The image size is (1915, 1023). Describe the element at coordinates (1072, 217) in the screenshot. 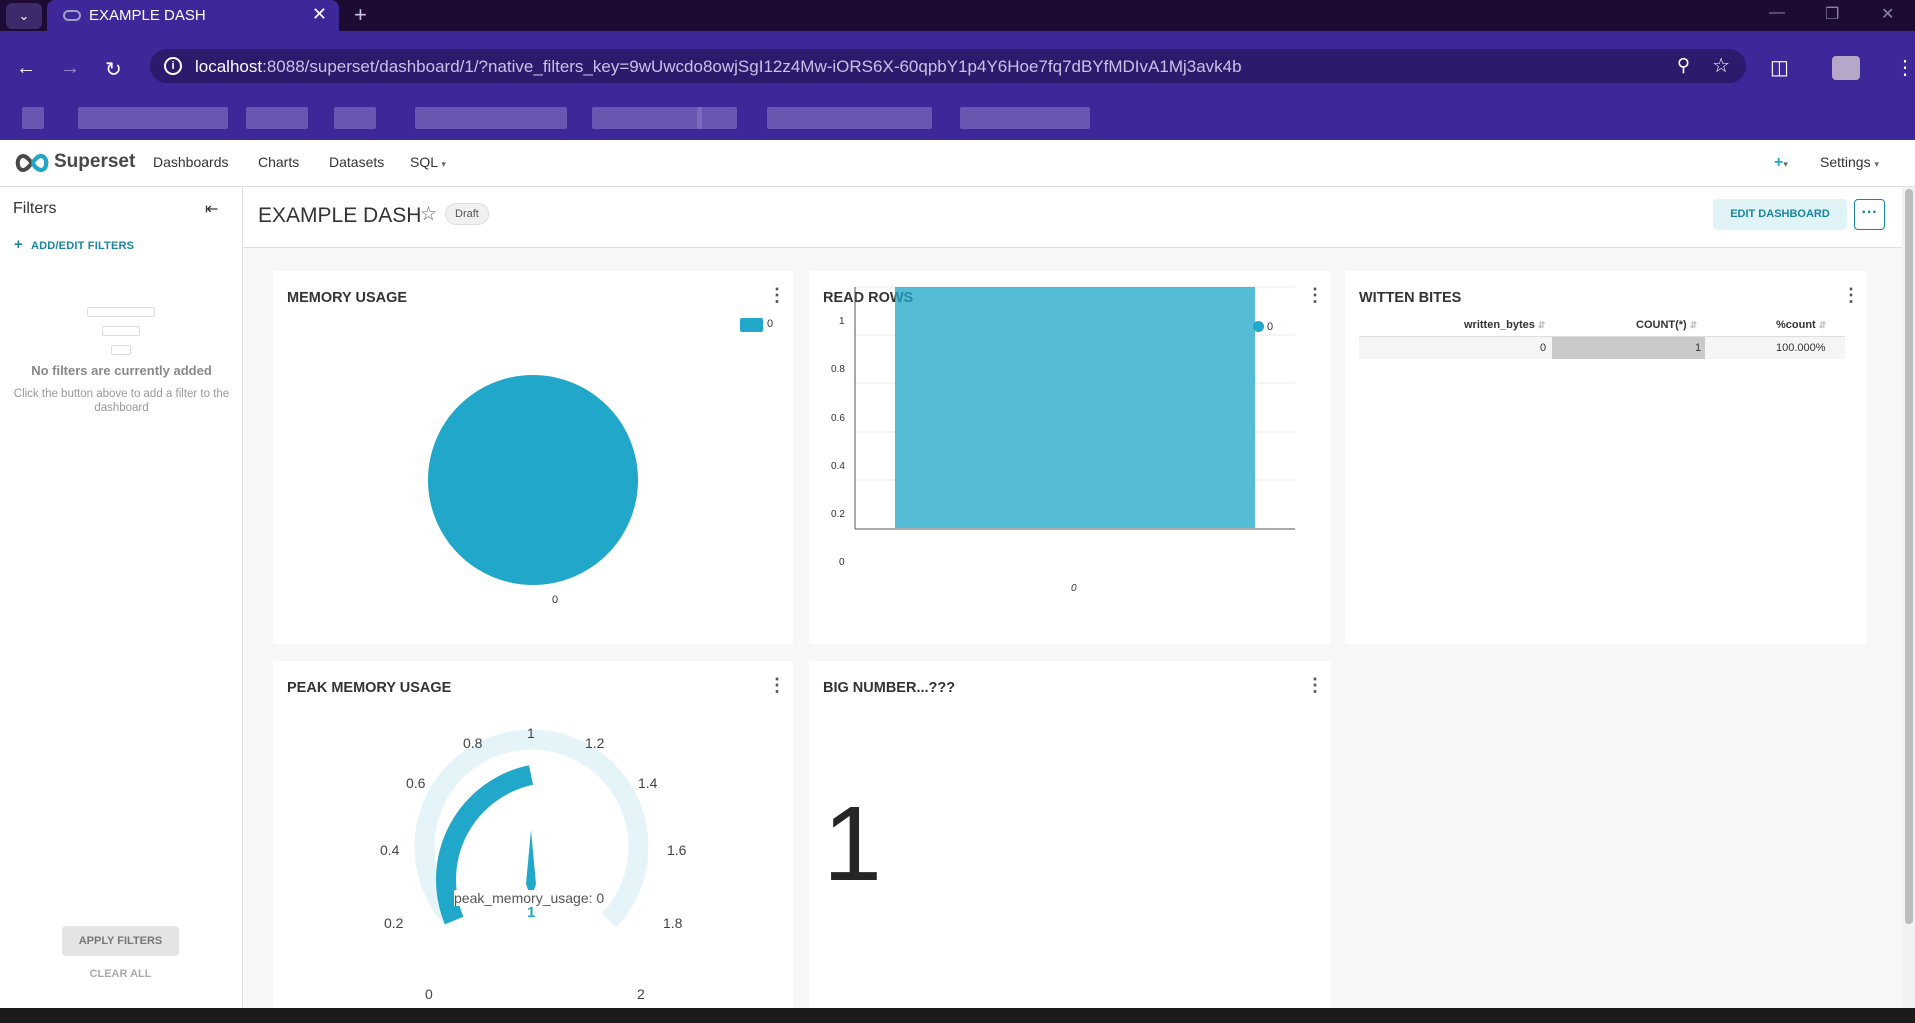

I see `dashboard-header: EXAMPLE DASH ☆ Draft EDIT DASHBOARD ···` at that location.